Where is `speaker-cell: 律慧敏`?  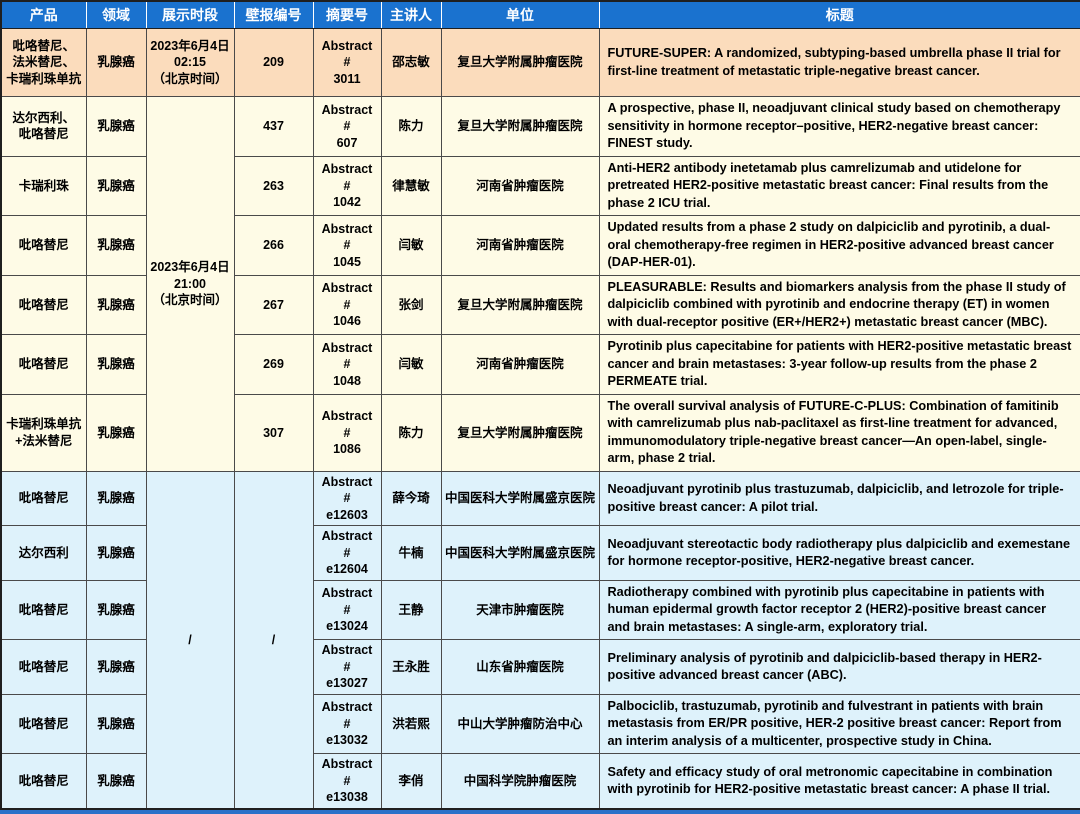
speaker-cell: 律慧敏 is located at coordinates (411, 186).